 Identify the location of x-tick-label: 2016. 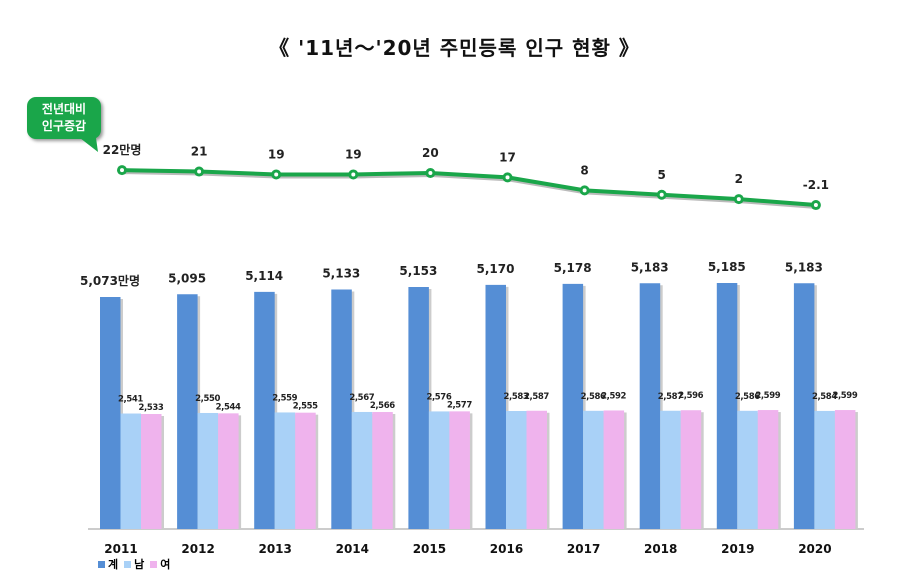
(506, 549).